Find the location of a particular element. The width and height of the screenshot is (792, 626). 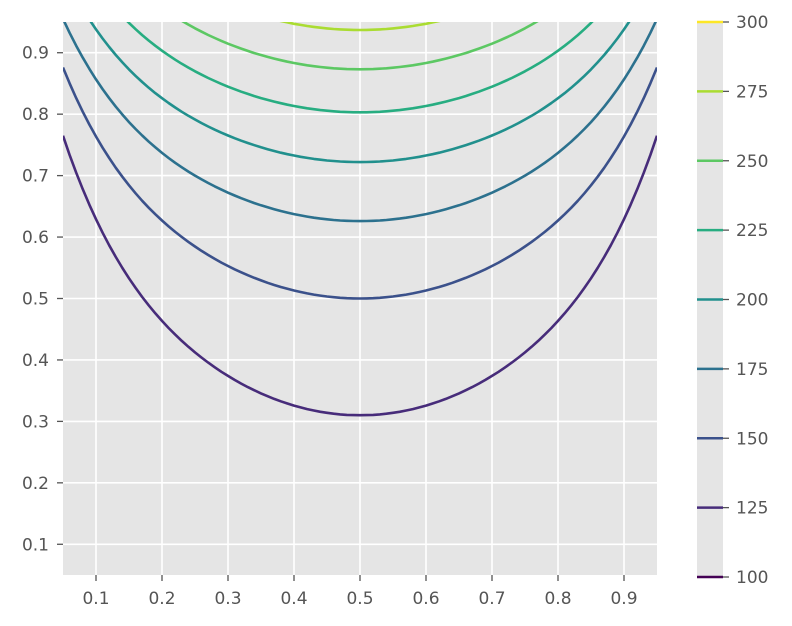

colorbar-tick-label: 175 is located at coordinates (752, 370).